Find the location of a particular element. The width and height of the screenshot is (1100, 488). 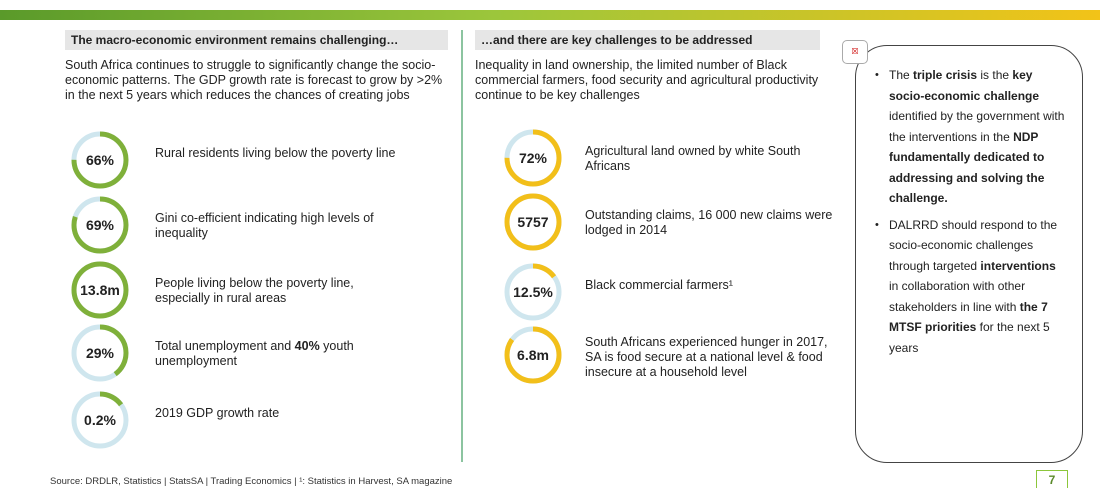

text-run: interventions is located at coordinates (1018, 265).